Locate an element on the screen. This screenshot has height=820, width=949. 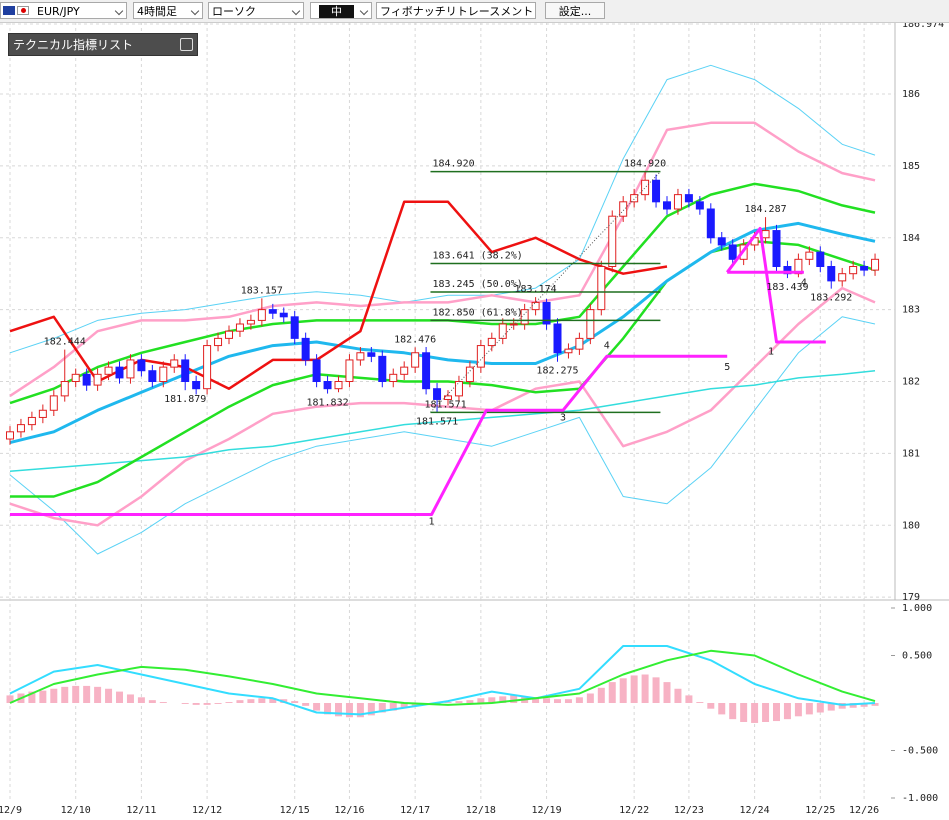
x-tick-label: 12/22 is located at coordinates (634, 810).